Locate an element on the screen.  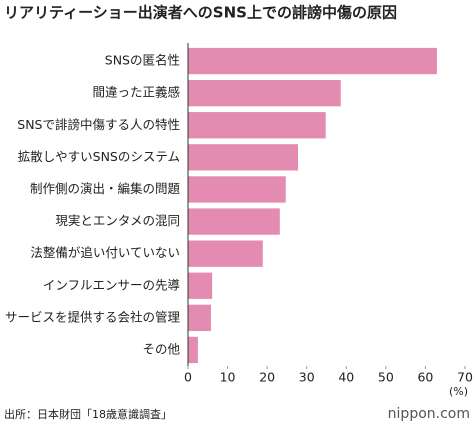
x-unit: (%) is located at coordinates (458, 391).